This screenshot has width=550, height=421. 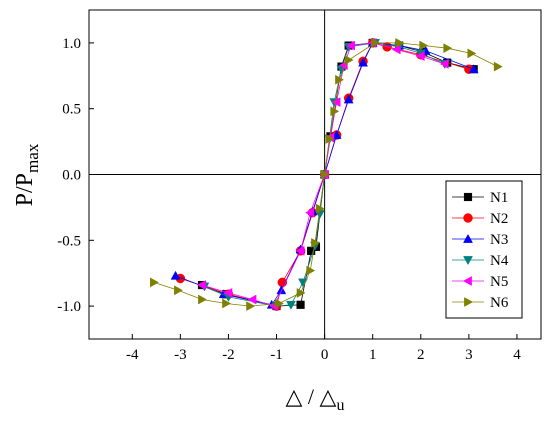 I want to click on y-axis-title: P/Pmax, so click(x=27, y=174).